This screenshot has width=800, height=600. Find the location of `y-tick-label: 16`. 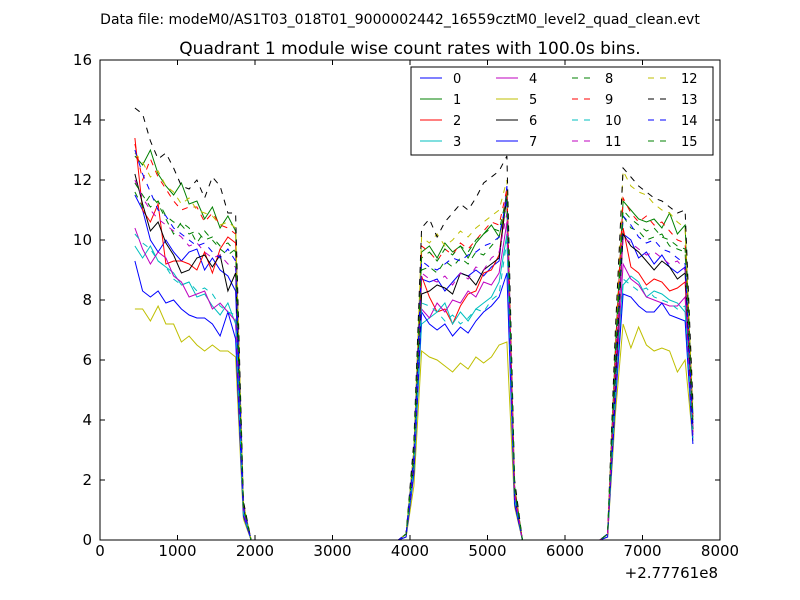

y-tick-label: 16 is located at coordinates (82, 60).